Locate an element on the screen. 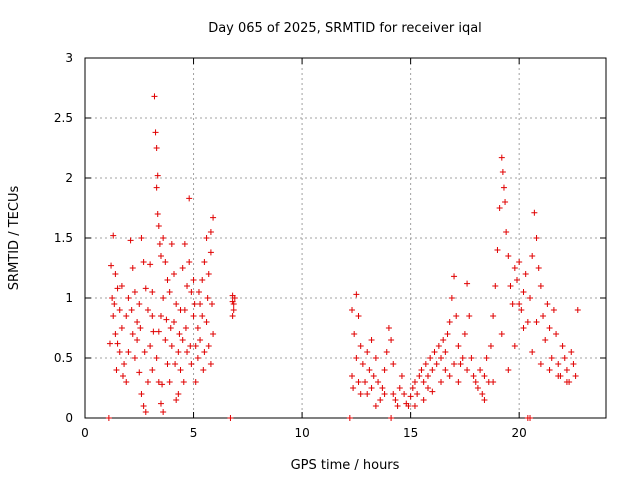  y-tick-label: 0 is located at coordinates (69, 418).